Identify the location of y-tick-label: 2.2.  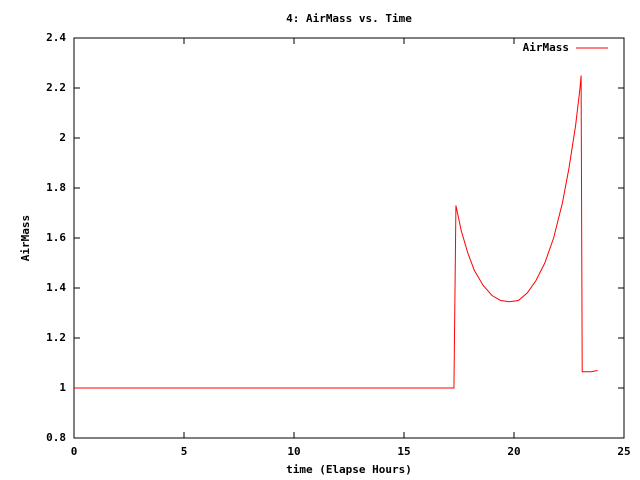
(56, 87).